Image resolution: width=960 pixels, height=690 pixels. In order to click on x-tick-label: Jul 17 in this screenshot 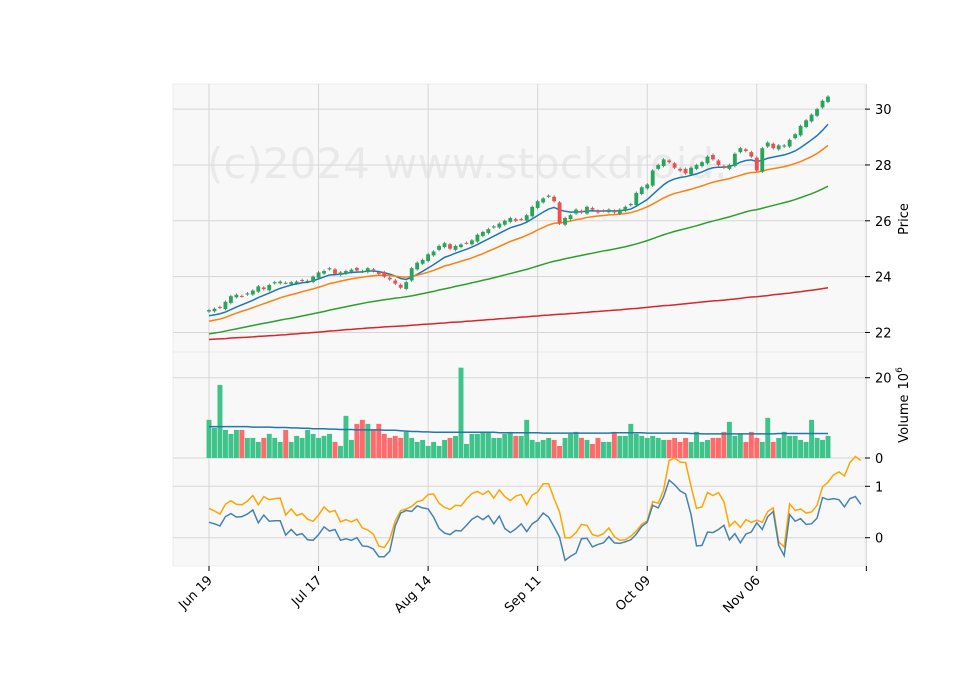, I will do `click(306, 591)`.